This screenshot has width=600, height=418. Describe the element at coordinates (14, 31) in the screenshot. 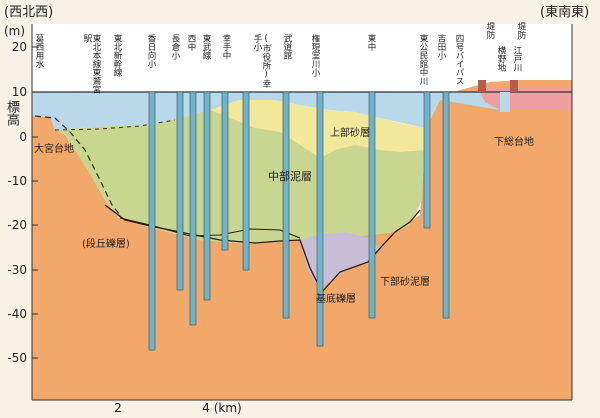

I see `label-unit: (m)` at that location.